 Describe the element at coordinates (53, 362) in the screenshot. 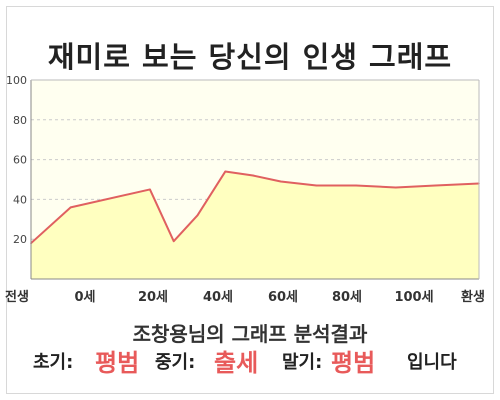

I see `early-label: 초기:` at that location.